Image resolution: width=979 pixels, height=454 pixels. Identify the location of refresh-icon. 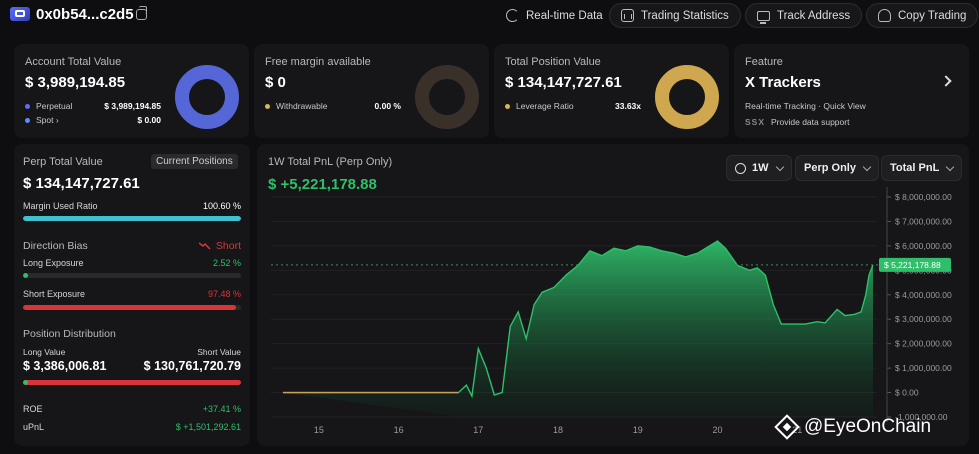
(512, 15).